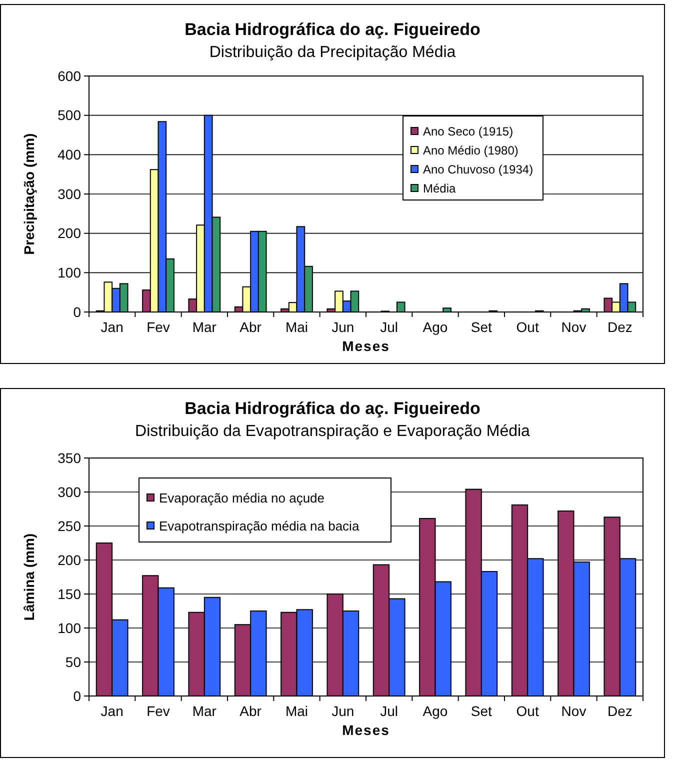  I want to click on y-tick-label: 350, so click(70, 458).